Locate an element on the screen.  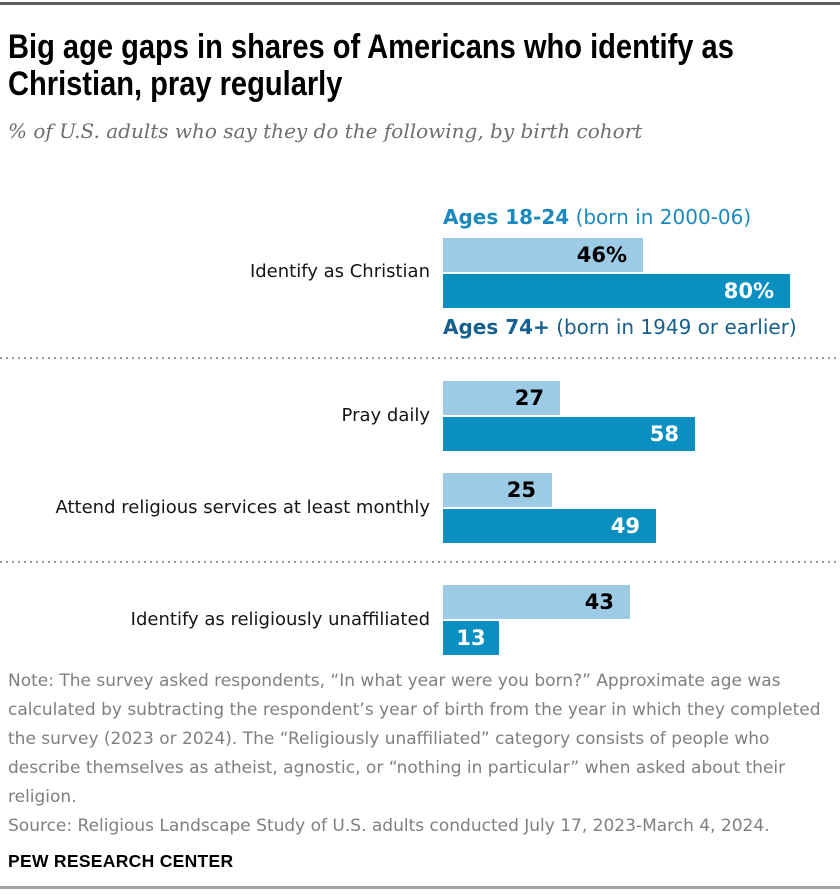
bar-ages-74plus: 80% is located at coordinates (616, 291).